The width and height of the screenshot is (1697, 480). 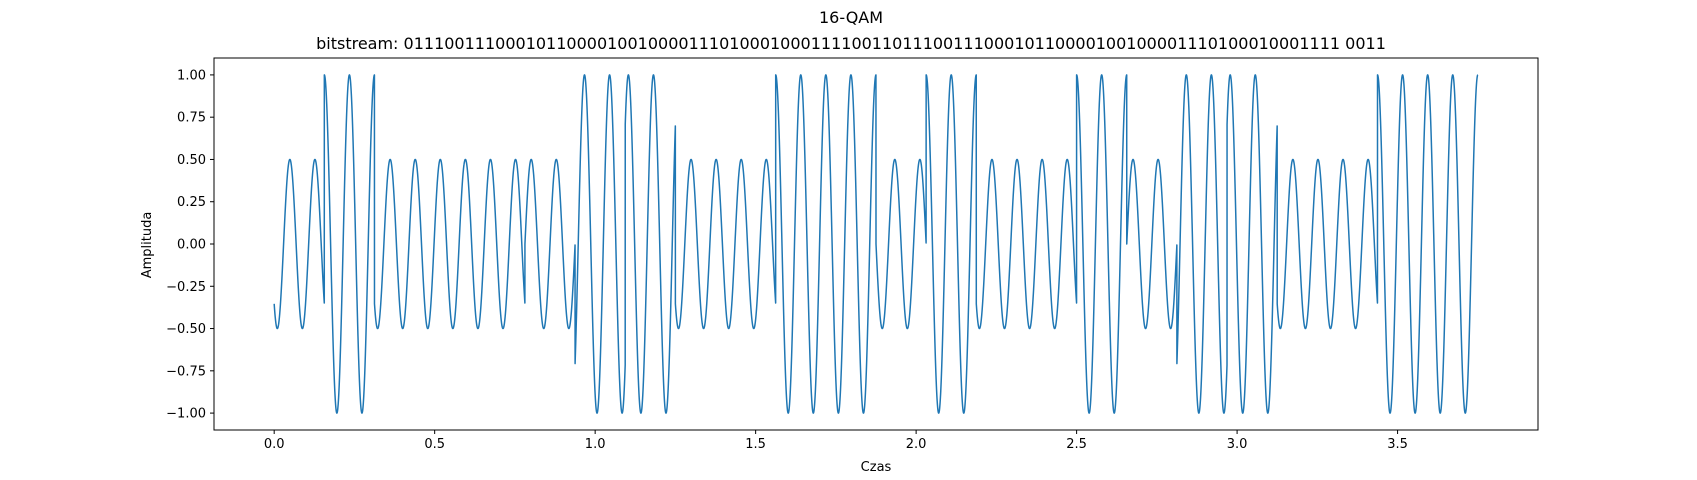 What do you see at coordinates (191, 160) in the screenshot?
I see `y-tick-label: 0.50` at bounding box center [191, 160].